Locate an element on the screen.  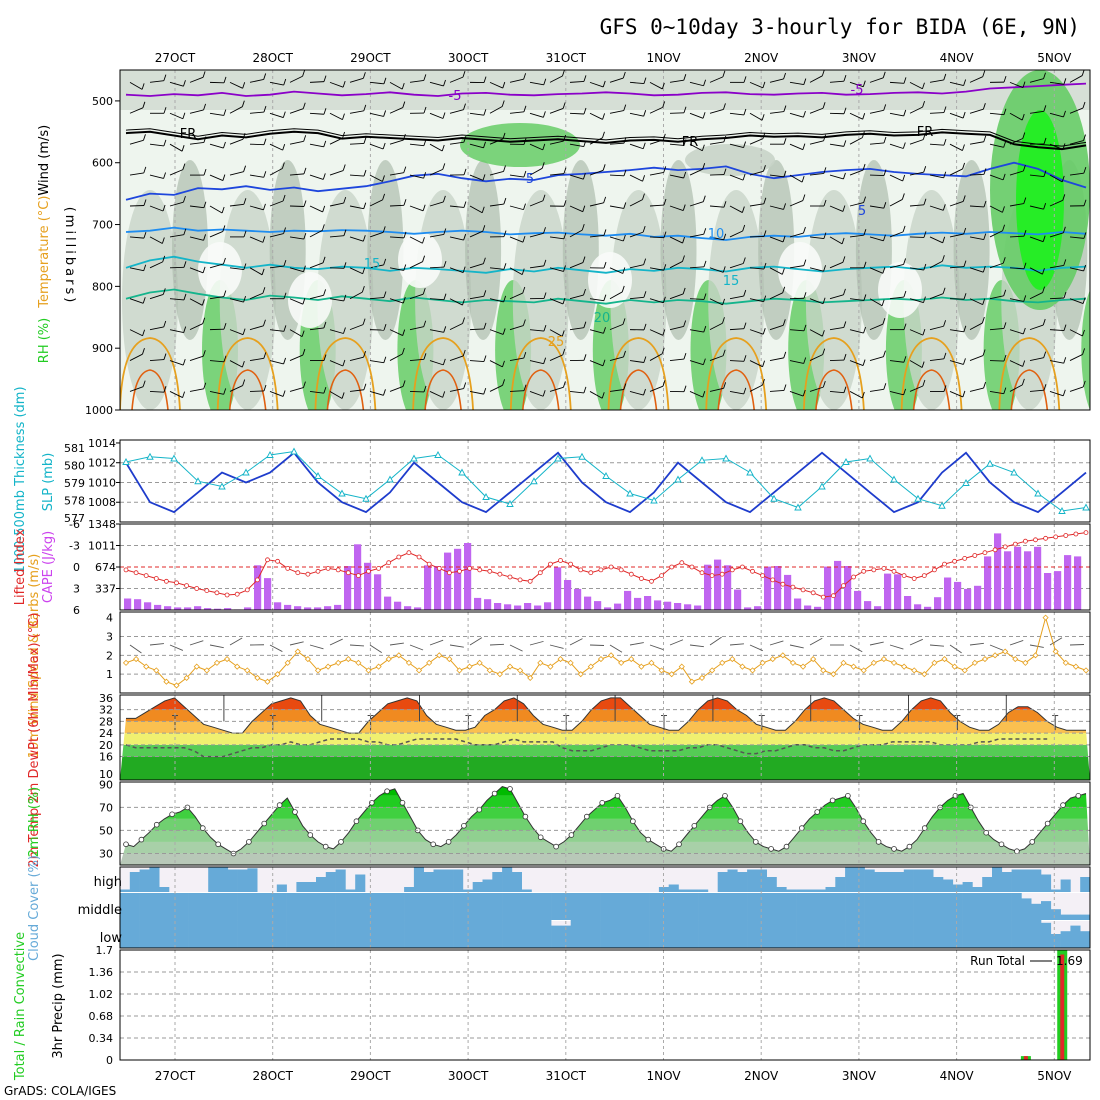
li-tick-1: -3 is located at coordinates (74, 546).